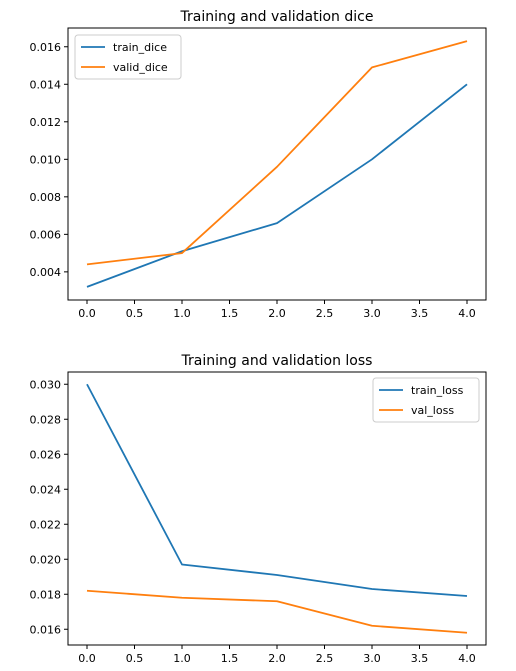  I want to click on loss-x-tick-label: 4.0, so click(467, 658).